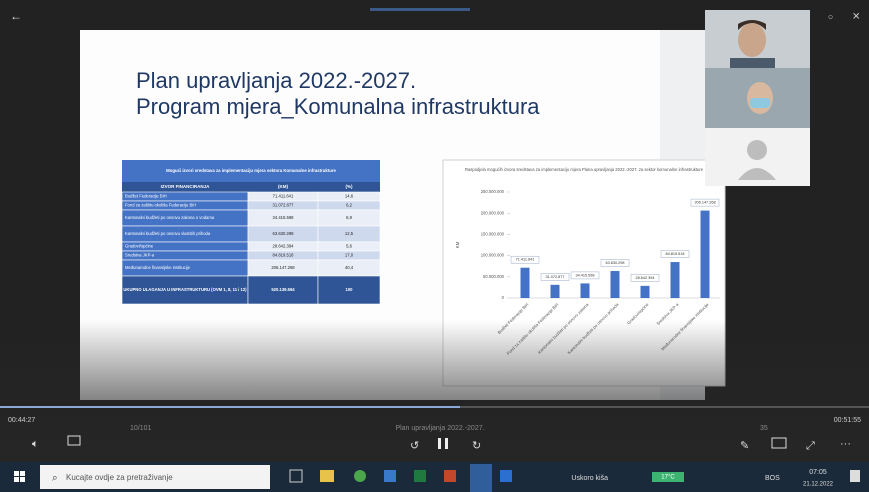 This screenshot has width=869, height=492. Describe the element at coordinates (349, 255) in the screenshot. I see `table-cell-text: 17,0` at that location.